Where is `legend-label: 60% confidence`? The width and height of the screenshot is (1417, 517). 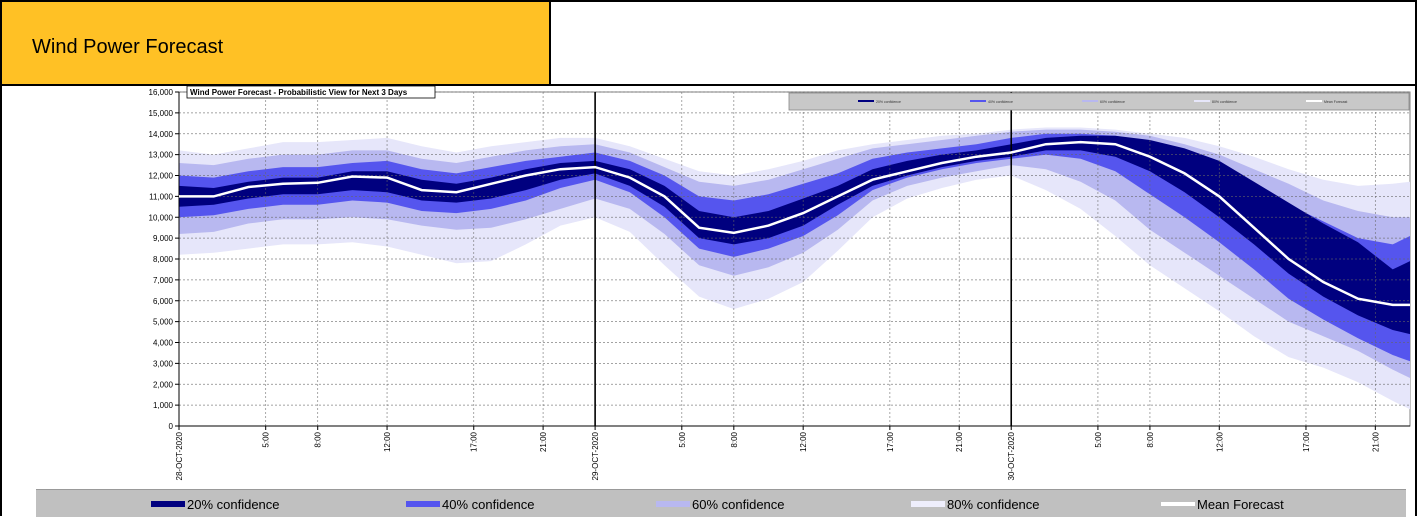 legend-label: 60% confidence is located at coordinates (738, 504).